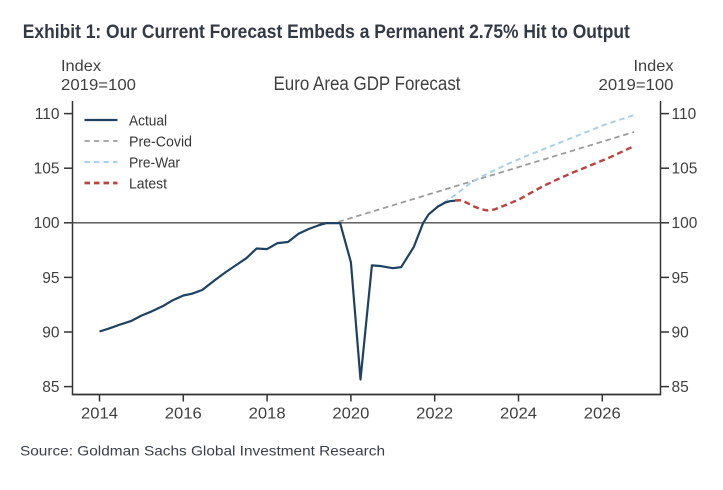  Describe the element at coordinates (518, 413) in the screenshot. I see `svg-text: 2024` at that location.